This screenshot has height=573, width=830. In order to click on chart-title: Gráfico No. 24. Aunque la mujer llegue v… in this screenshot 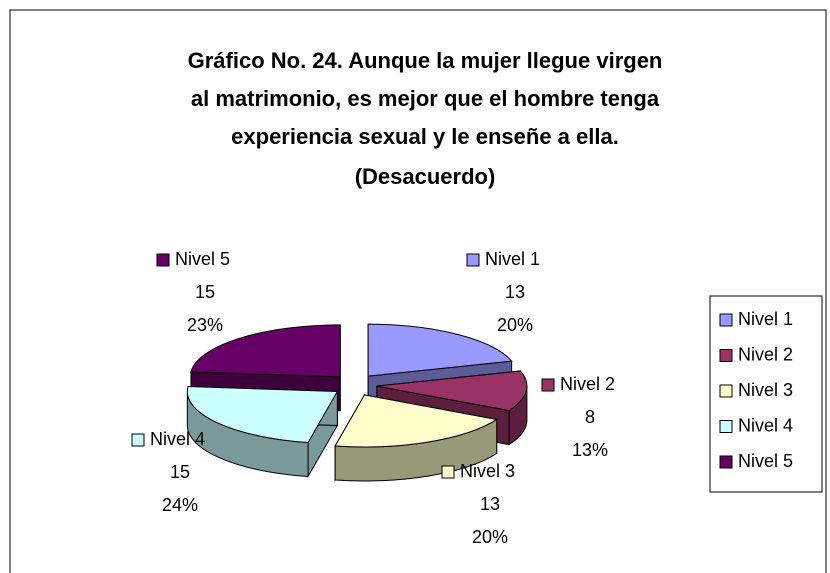, I will do `click(425, 60)`.